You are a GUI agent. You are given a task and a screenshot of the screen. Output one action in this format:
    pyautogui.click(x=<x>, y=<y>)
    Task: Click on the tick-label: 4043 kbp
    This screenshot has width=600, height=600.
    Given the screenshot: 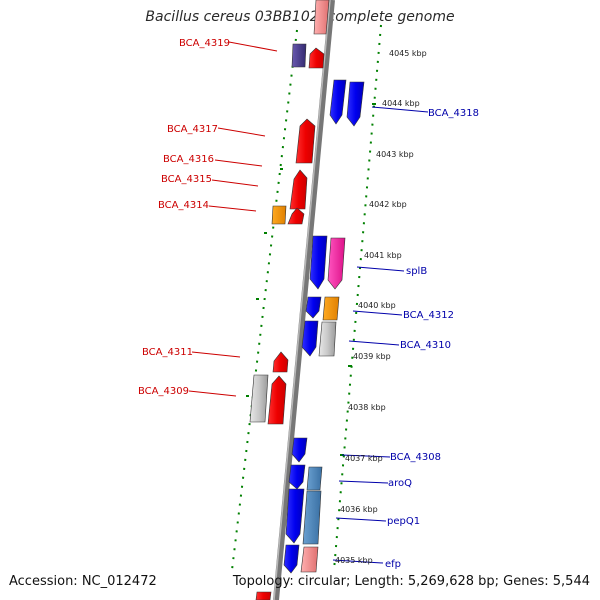 What is the action you would take?
    pyautogui.click(x=395, y=154)
    